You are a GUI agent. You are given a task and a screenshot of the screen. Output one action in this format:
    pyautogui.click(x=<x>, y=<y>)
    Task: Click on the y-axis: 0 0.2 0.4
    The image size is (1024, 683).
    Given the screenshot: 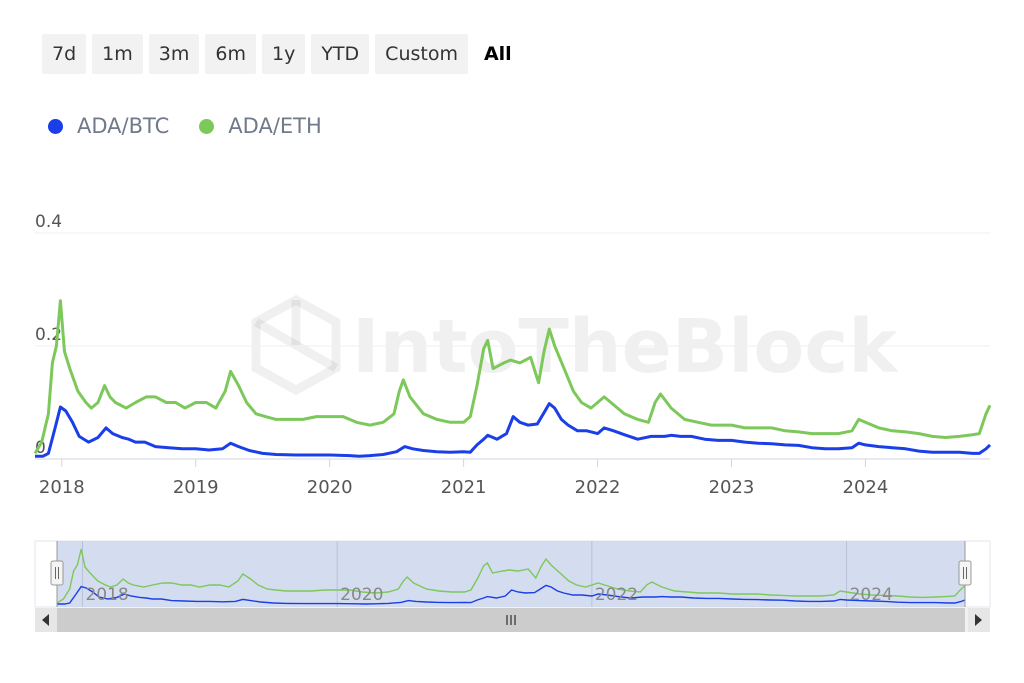 What is the action you would take?
    pyautogui.click(x=48, y=335)
    